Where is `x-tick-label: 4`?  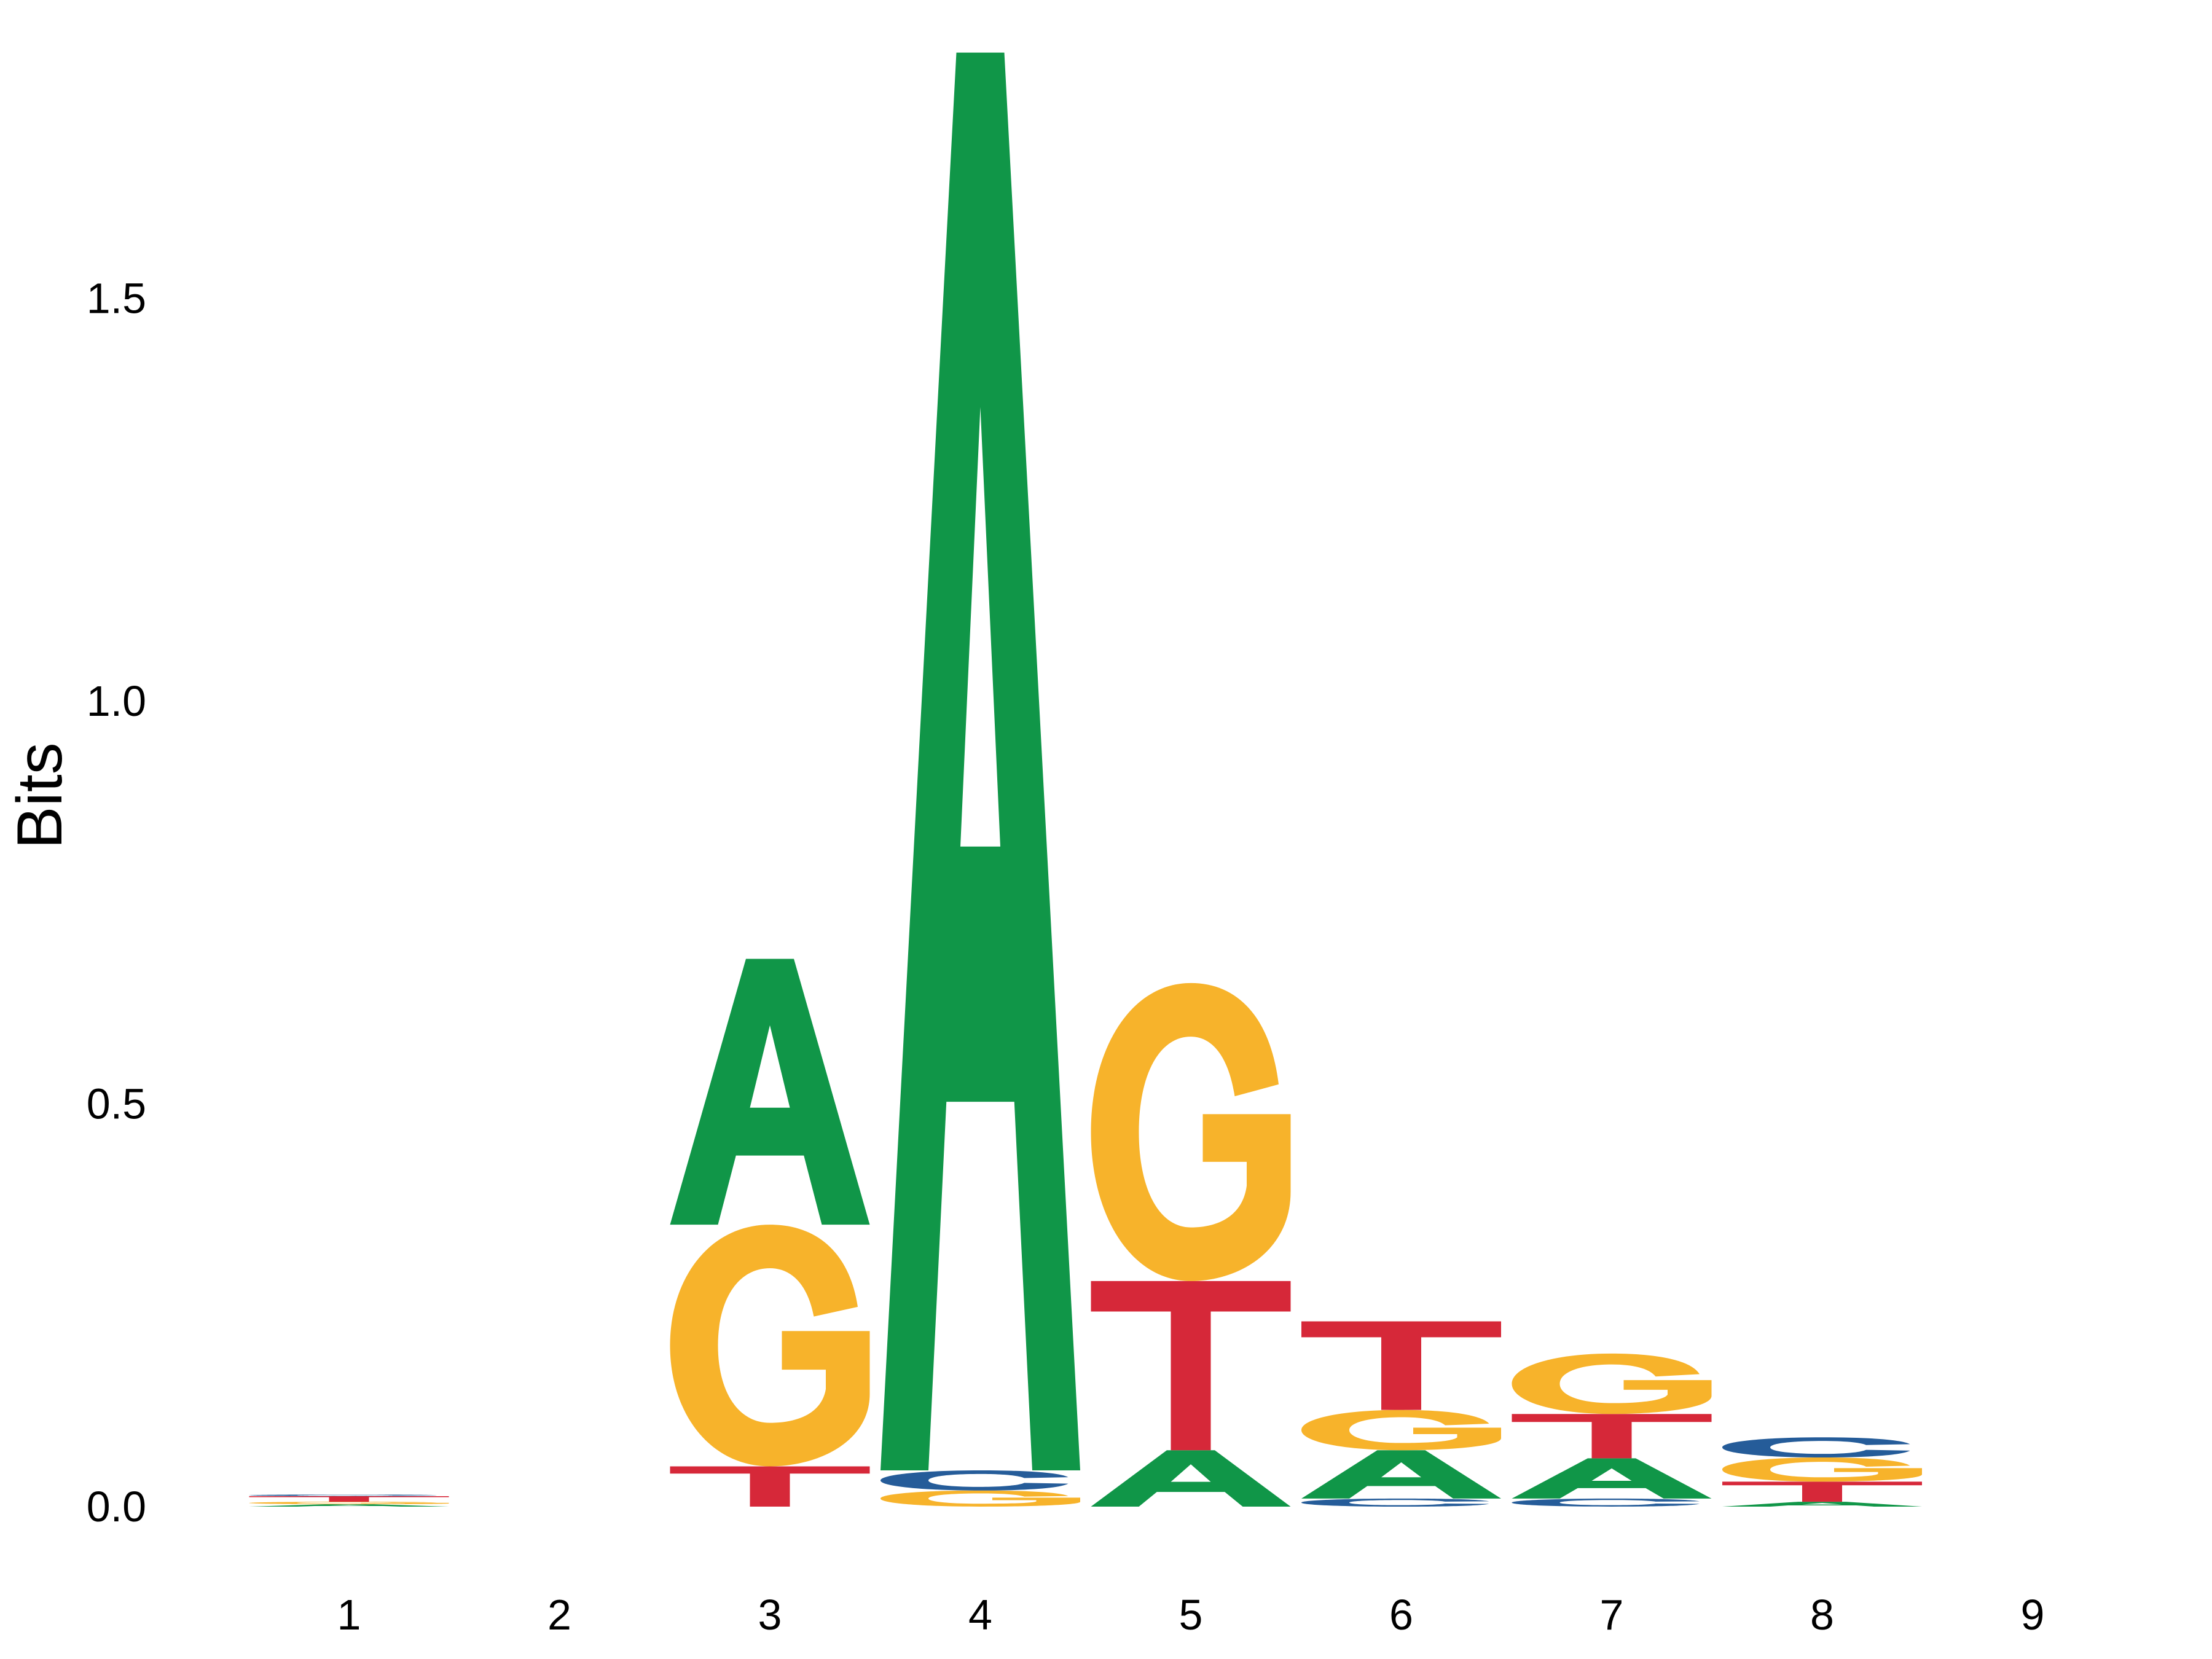 x-tick-label: 4 is located at coordinates (980, 1615).